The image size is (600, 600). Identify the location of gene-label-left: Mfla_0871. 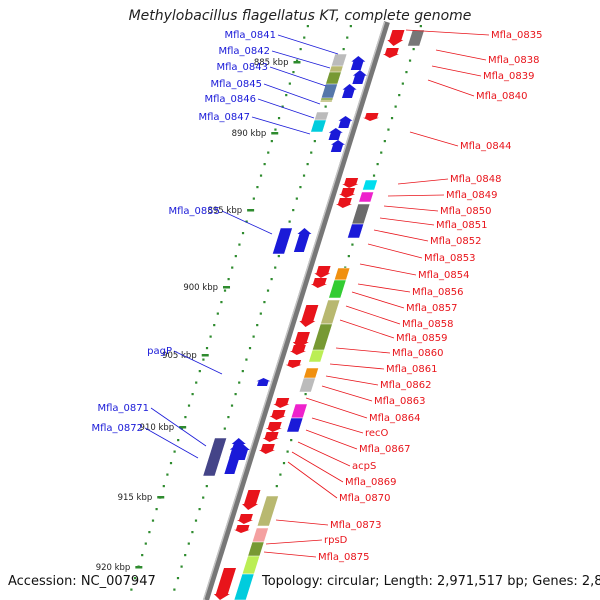
(123, 408).